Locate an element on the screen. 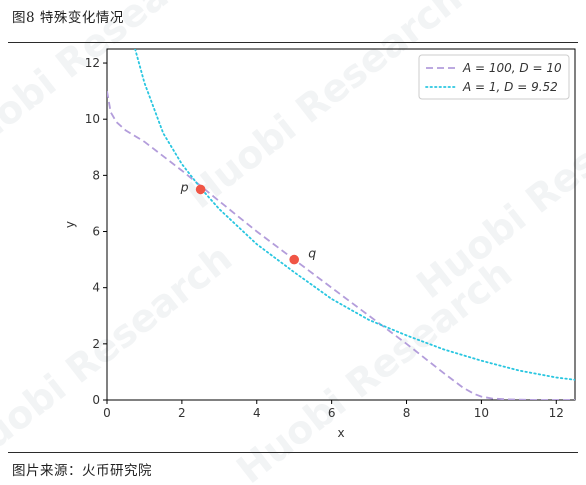 This screenshot has width=586, height=485. x-axis-label: x is located at coordinates (340, 433).